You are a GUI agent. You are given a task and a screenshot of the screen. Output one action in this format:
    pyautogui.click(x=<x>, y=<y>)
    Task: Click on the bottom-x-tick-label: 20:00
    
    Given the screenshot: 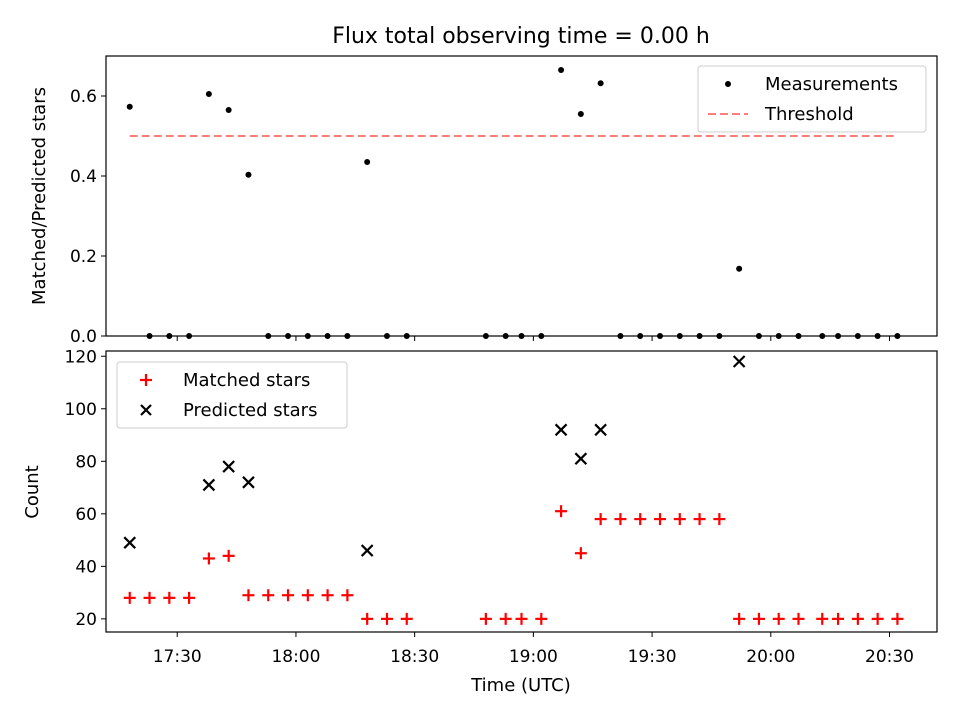 What is the action you would take?
    pyautogui.click(x=770, y=657)
    